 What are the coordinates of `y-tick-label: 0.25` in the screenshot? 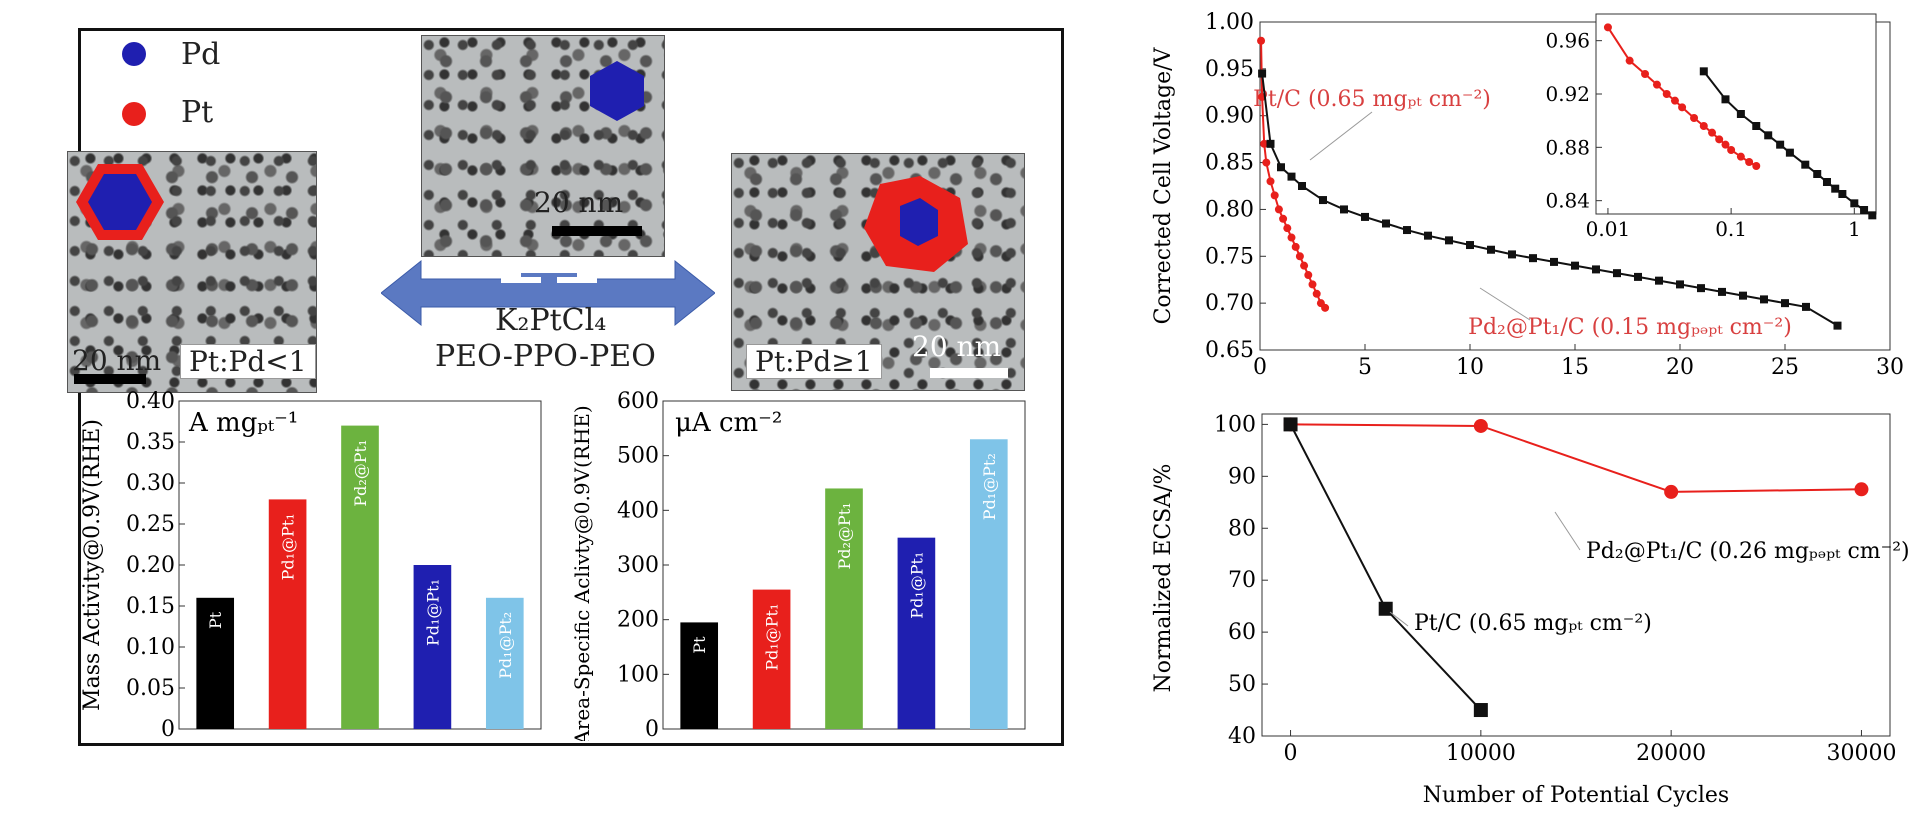 It's located at (150, 524).